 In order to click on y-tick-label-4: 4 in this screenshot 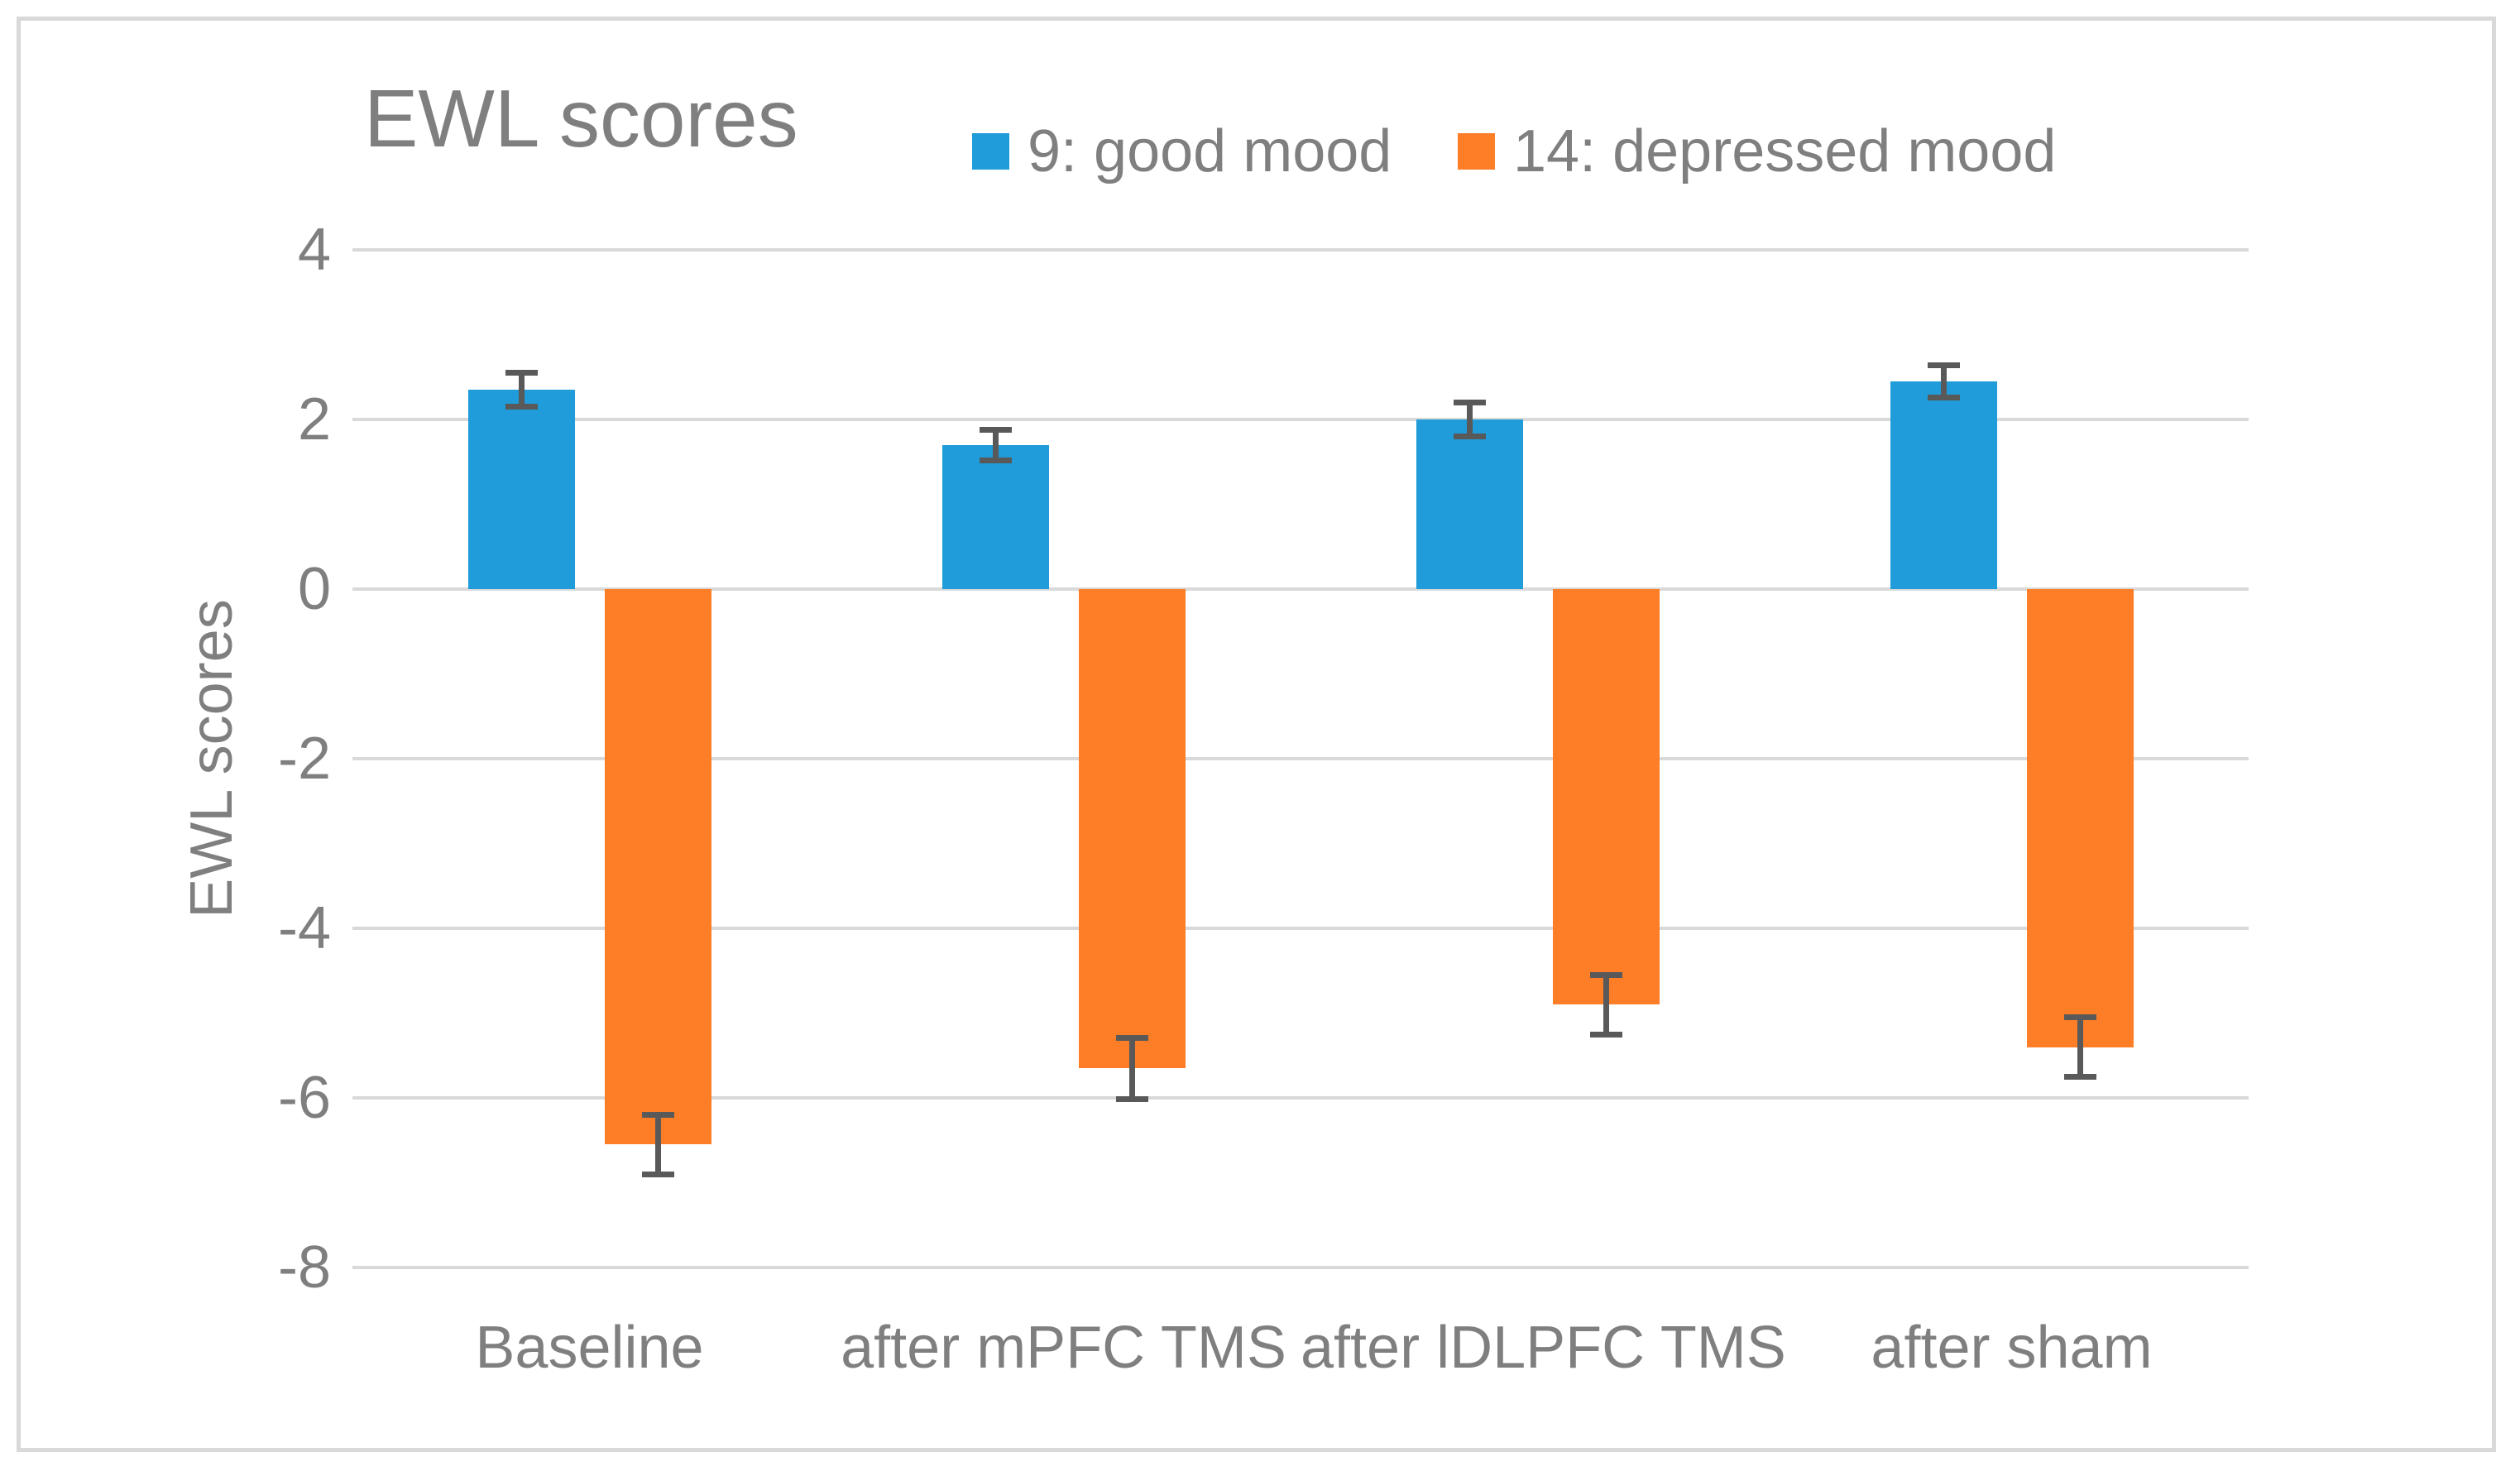, I will do `click(314, 250)`.